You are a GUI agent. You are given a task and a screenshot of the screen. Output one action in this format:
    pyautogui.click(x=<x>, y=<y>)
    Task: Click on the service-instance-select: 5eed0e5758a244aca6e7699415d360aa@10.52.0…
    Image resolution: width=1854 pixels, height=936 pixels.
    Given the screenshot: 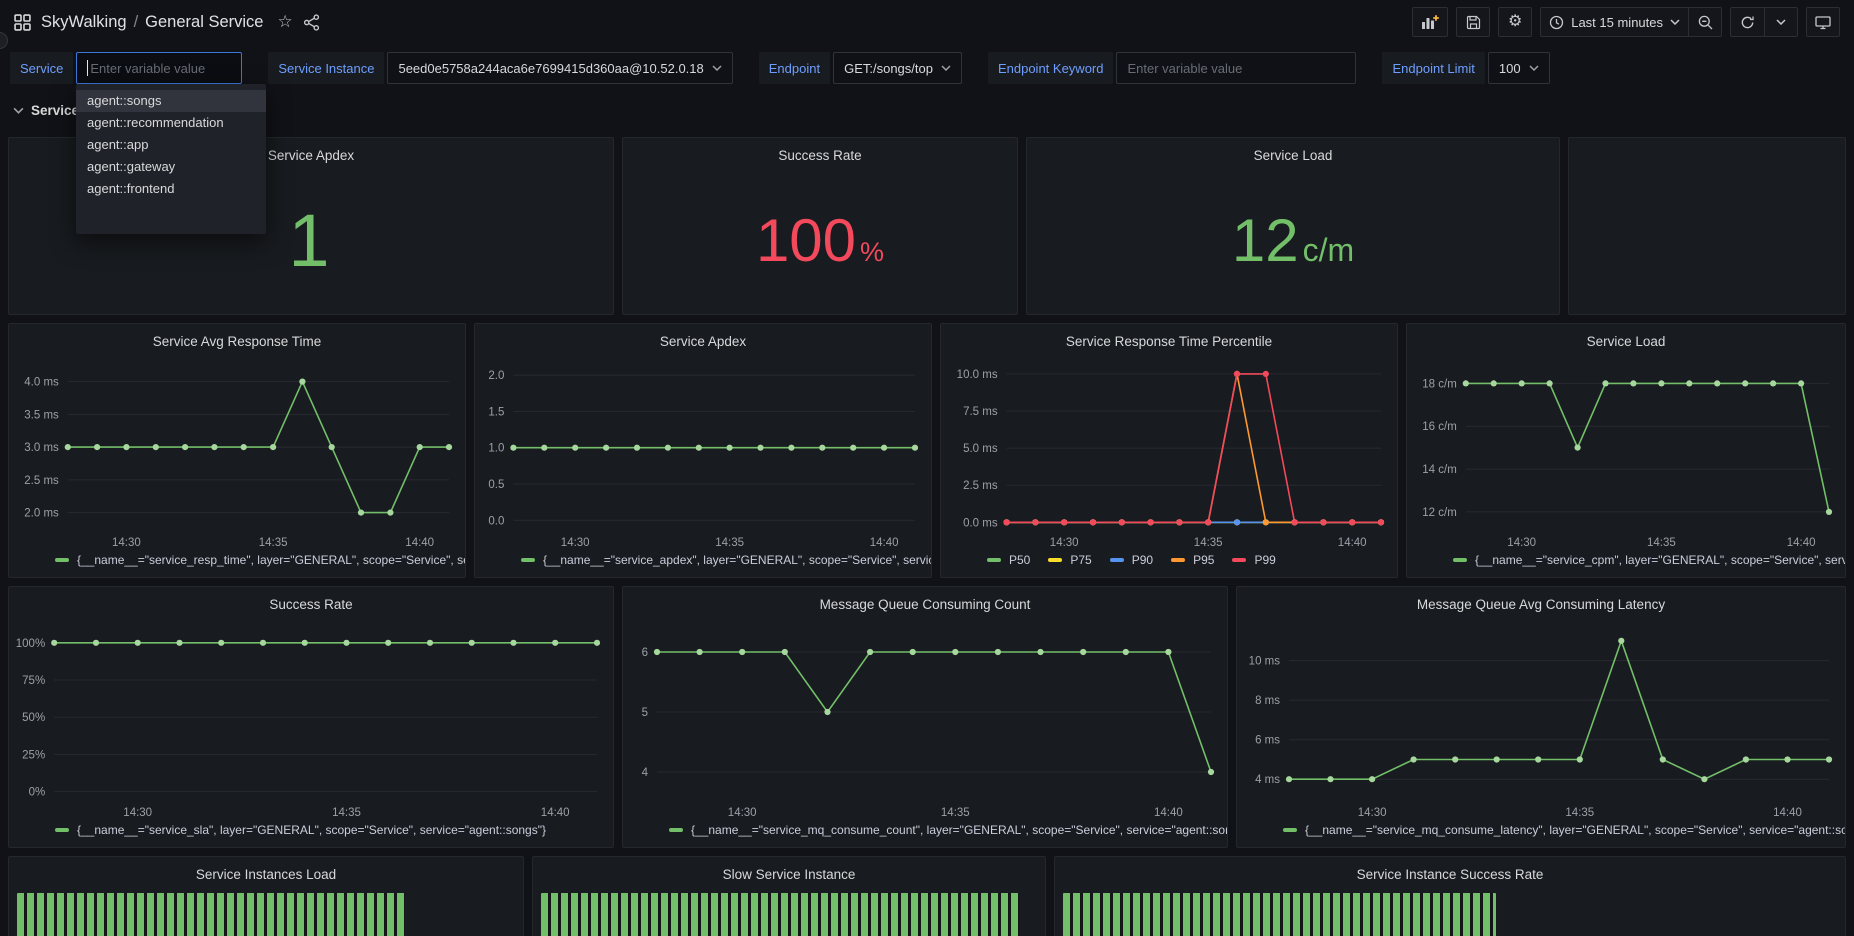 What is the action you would take?
    pyautogui.click(x=560, y=68)
    